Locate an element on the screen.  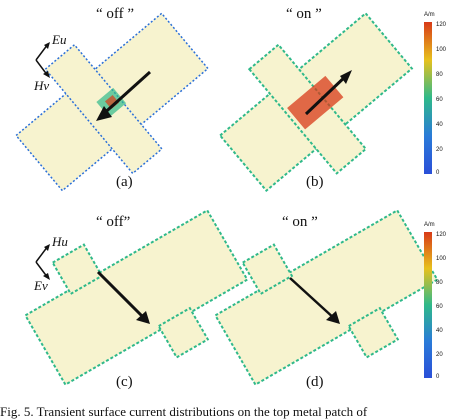
state-label-b: “ on ” is located at coordinates (304, 14).